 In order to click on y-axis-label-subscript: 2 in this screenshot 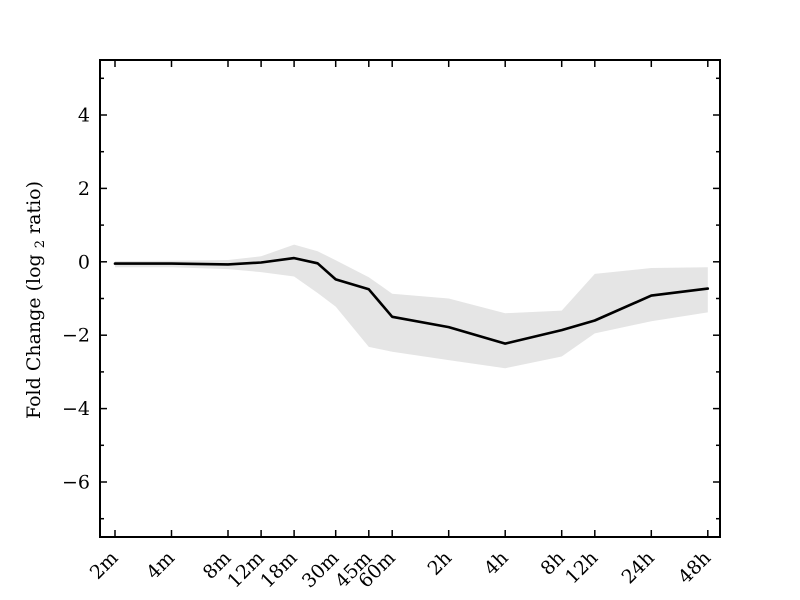, I will do `click(40, 244)`.